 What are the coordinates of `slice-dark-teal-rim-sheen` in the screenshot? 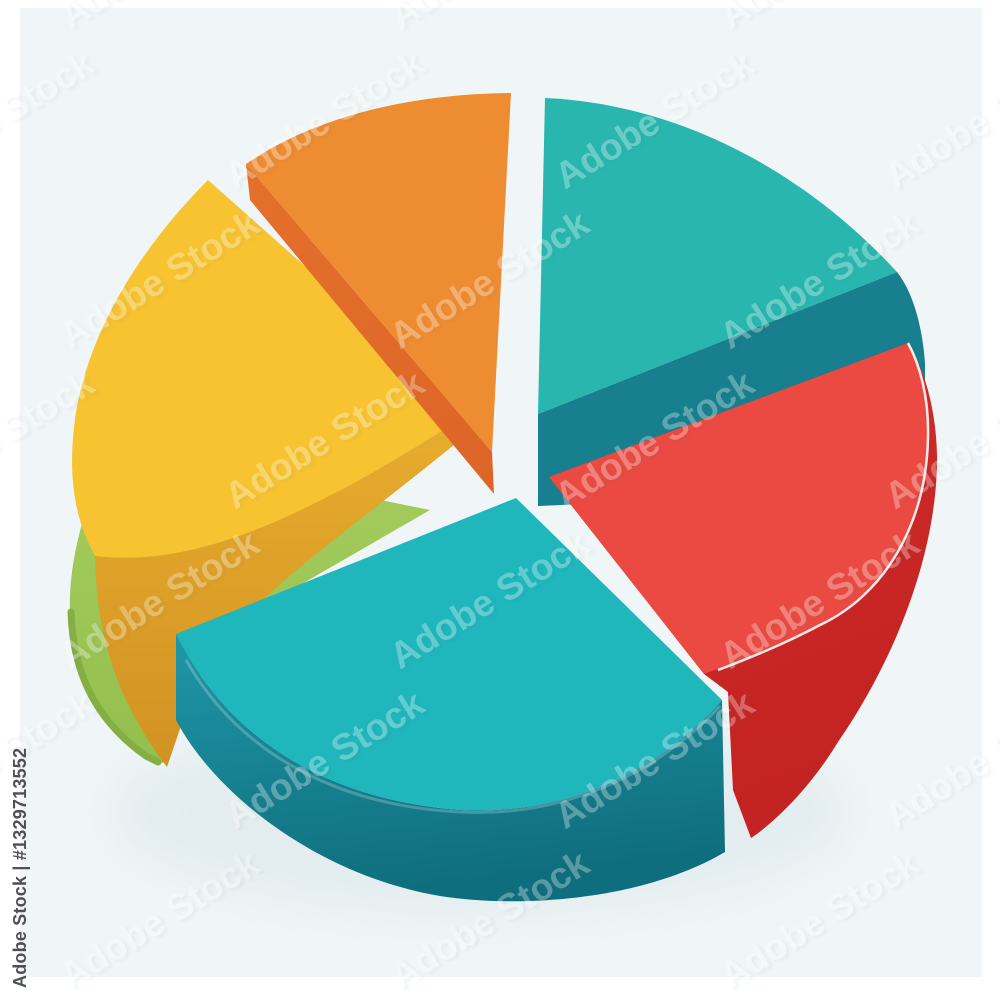 It's located at (453, 736).